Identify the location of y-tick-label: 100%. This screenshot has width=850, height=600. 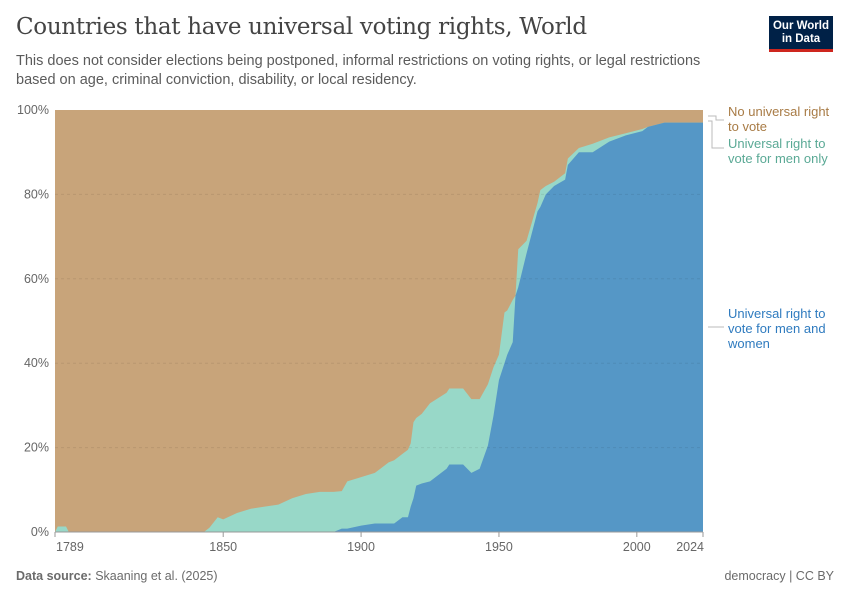
(33, 110).